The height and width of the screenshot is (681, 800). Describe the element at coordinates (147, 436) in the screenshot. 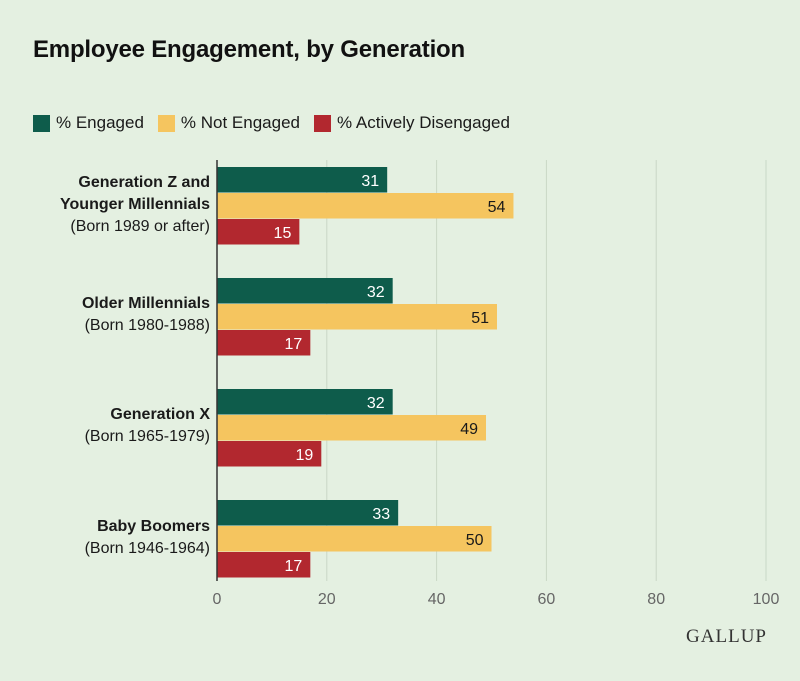

I see `category-sub: (Born 1965-1979)` at that location.